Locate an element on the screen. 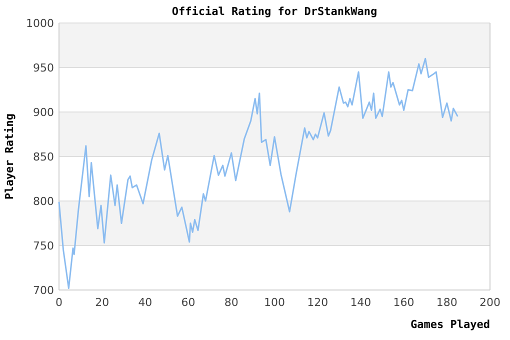  y-tick-label: 950 is located at coordinates (43, 67).